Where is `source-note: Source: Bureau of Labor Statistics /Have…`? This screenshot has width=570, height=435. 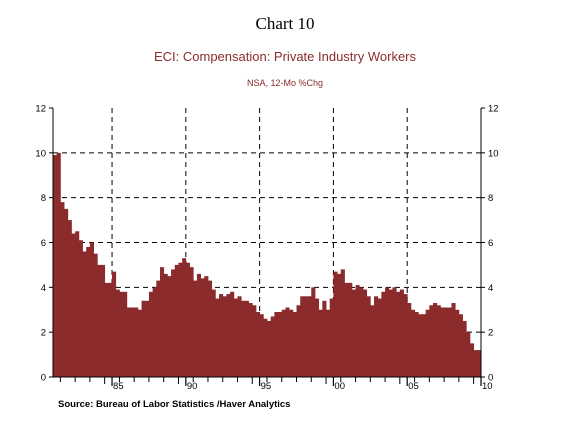 source-note: Source: Bureau of Labor Statistics /Have… is located at coordinates (174, 404).